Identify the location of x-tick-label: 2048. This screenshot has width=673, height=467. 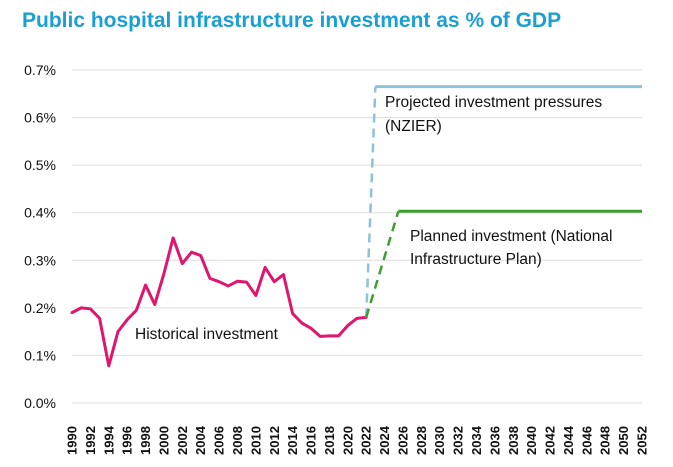
(605, 440).